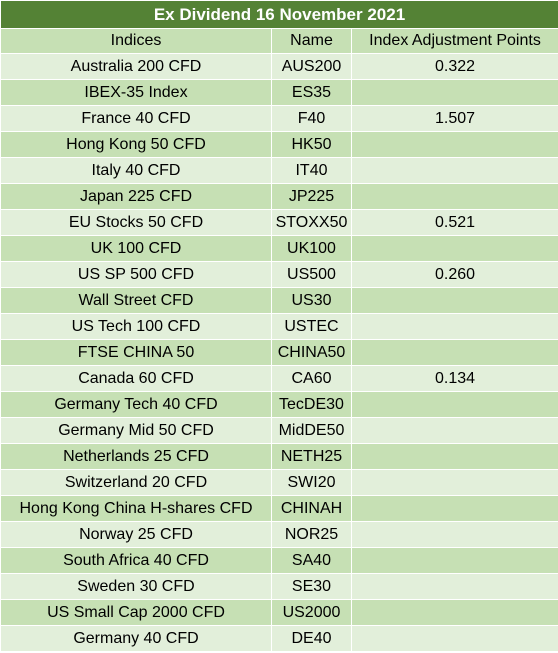 The image size is (558, 653). I want to click on cell-name: STOXX50, so click(311, 222).